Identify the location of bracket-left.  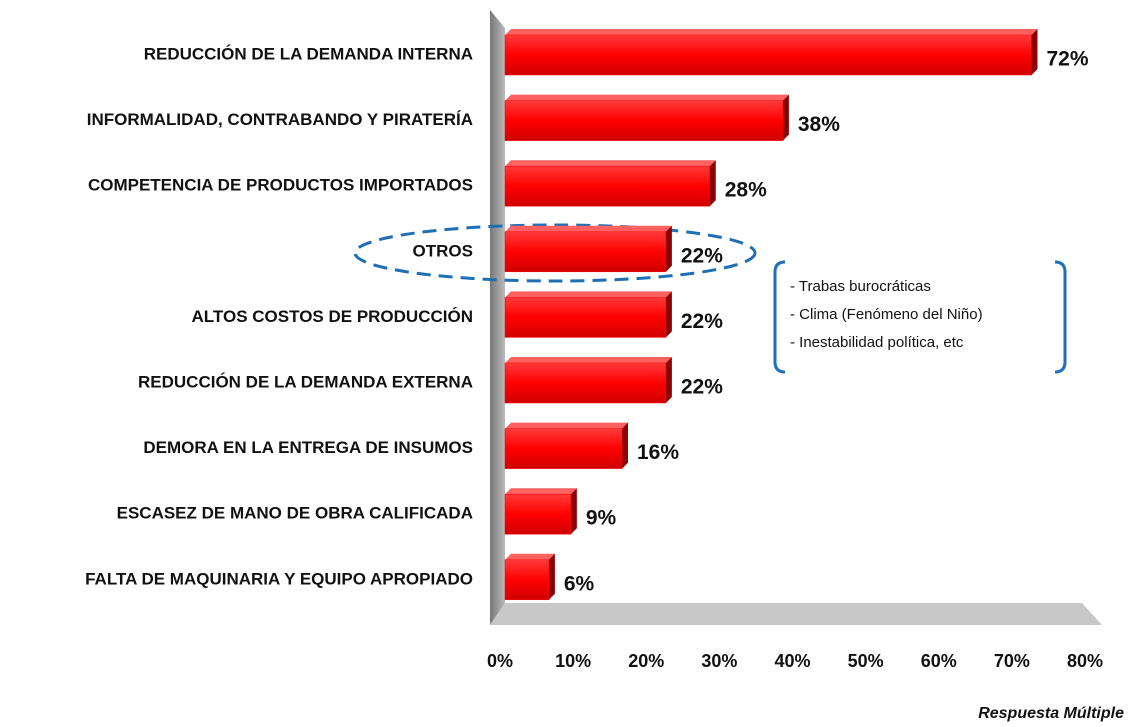
(779, 317).